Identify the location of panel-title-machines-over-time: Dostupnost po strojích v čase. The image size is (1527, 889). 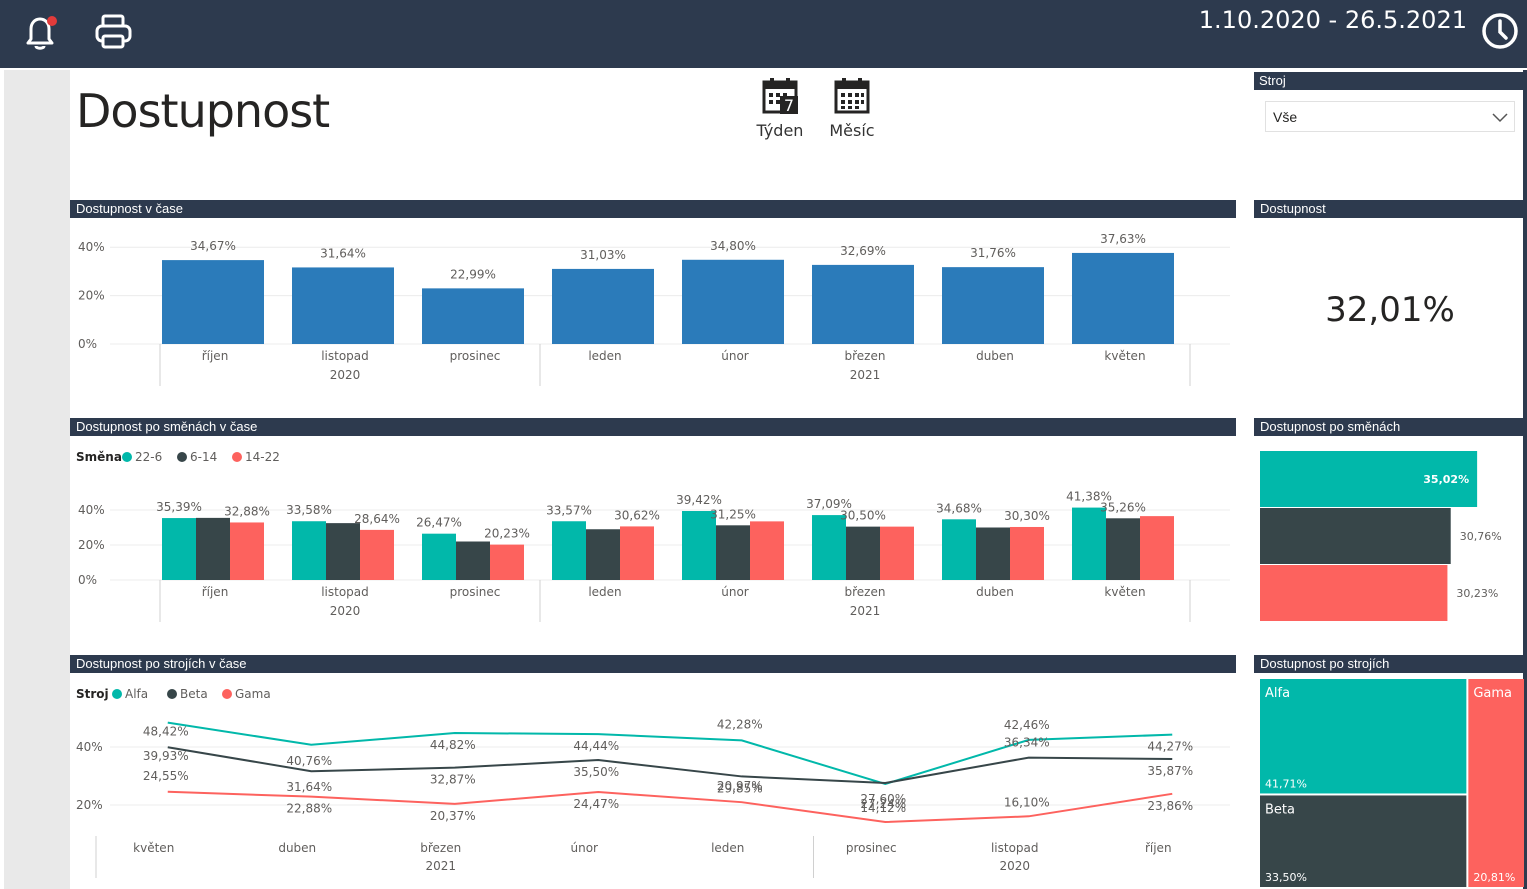
(653, 664).